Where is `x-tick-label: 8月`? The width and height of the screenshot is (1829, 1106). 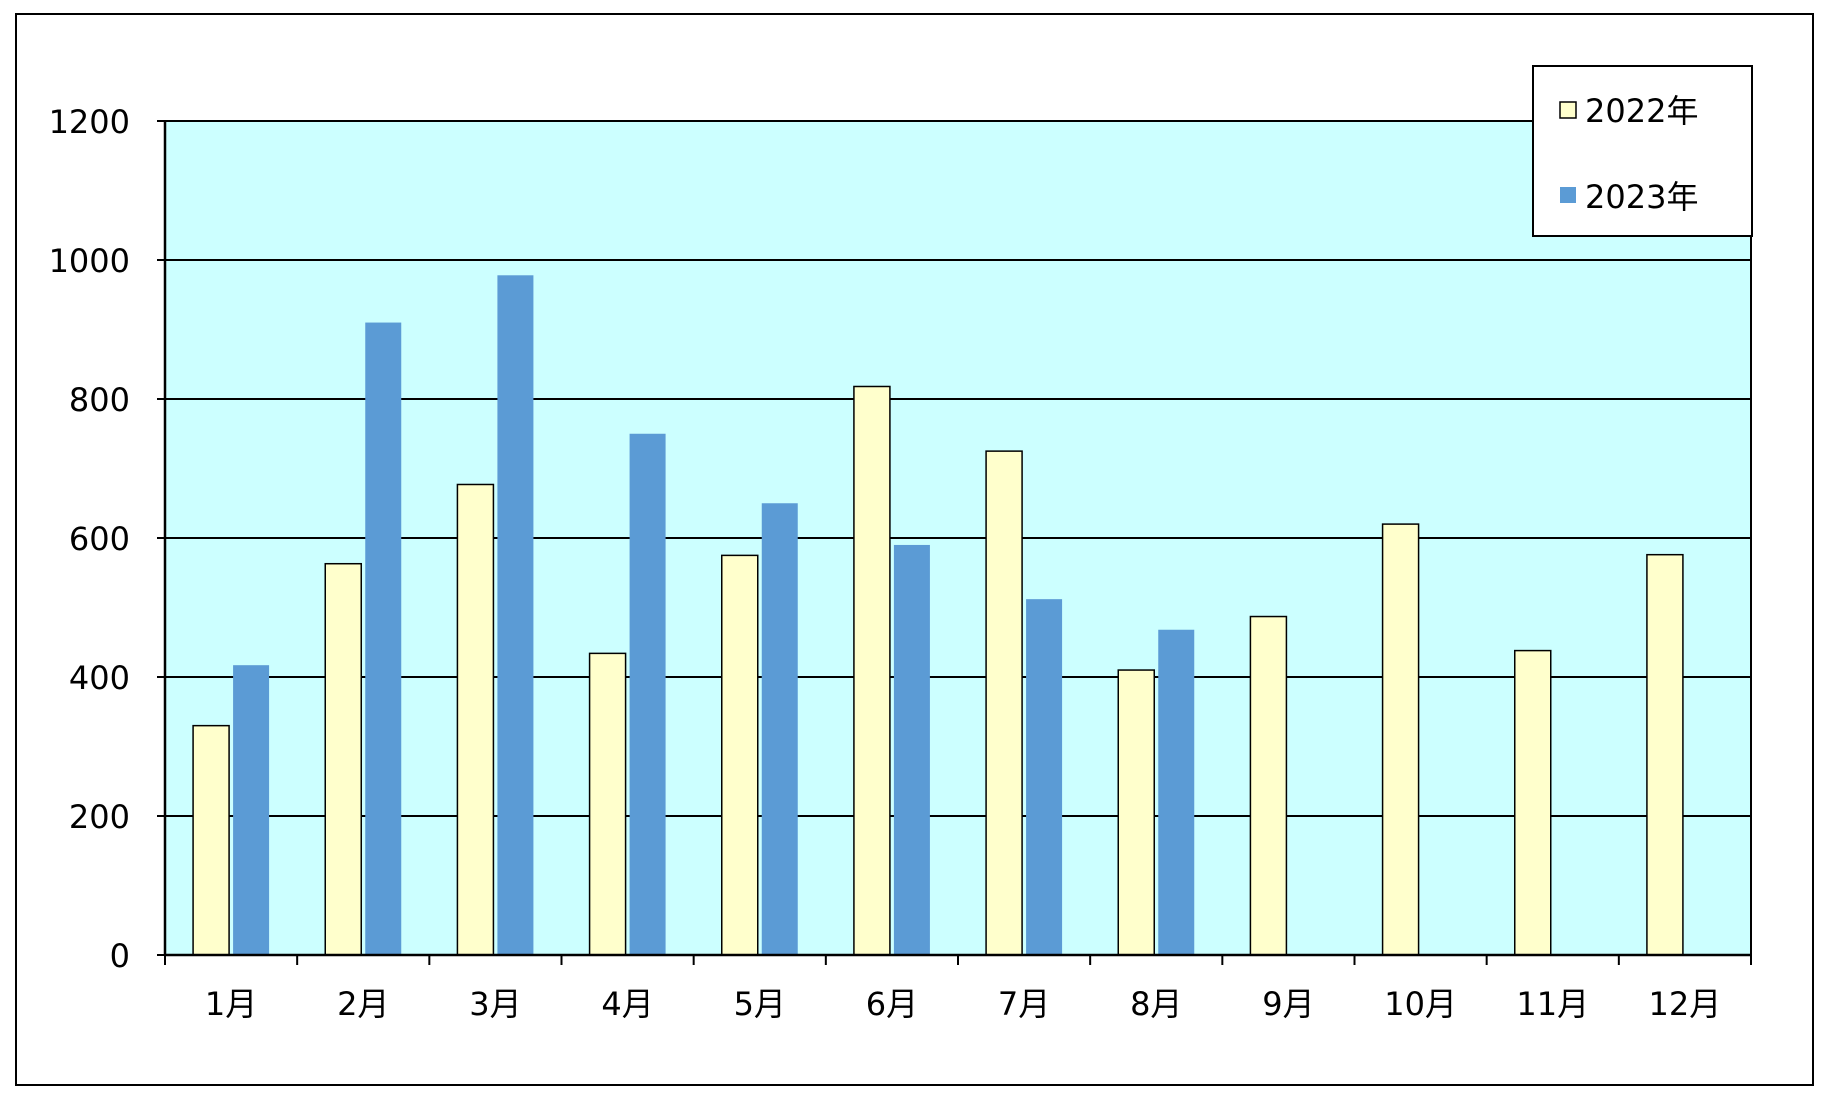 x-tick-label: 8月 is located at coordinates (1156, 1004).